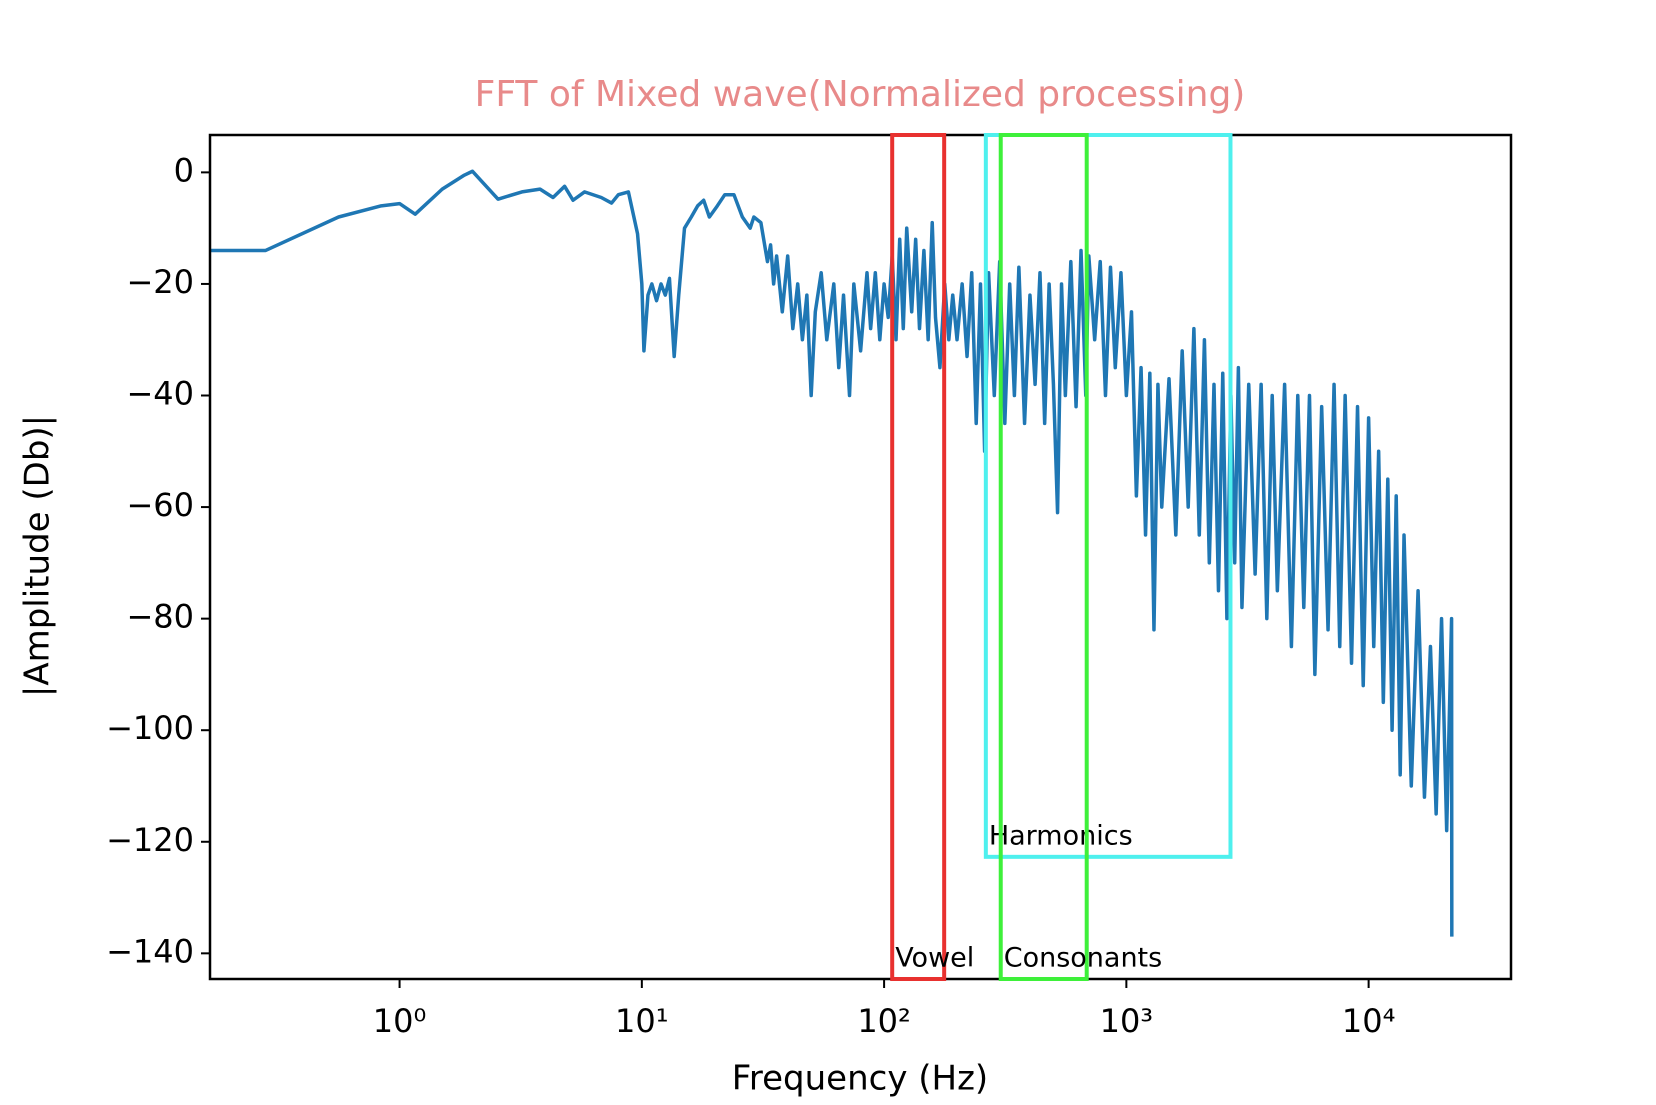 Image resolution: width=1656 pixels, height=1105 pixels. Describe the element at coordinates (150, 840) in the screenshot. I see `y-tick-label: −120` at that location.